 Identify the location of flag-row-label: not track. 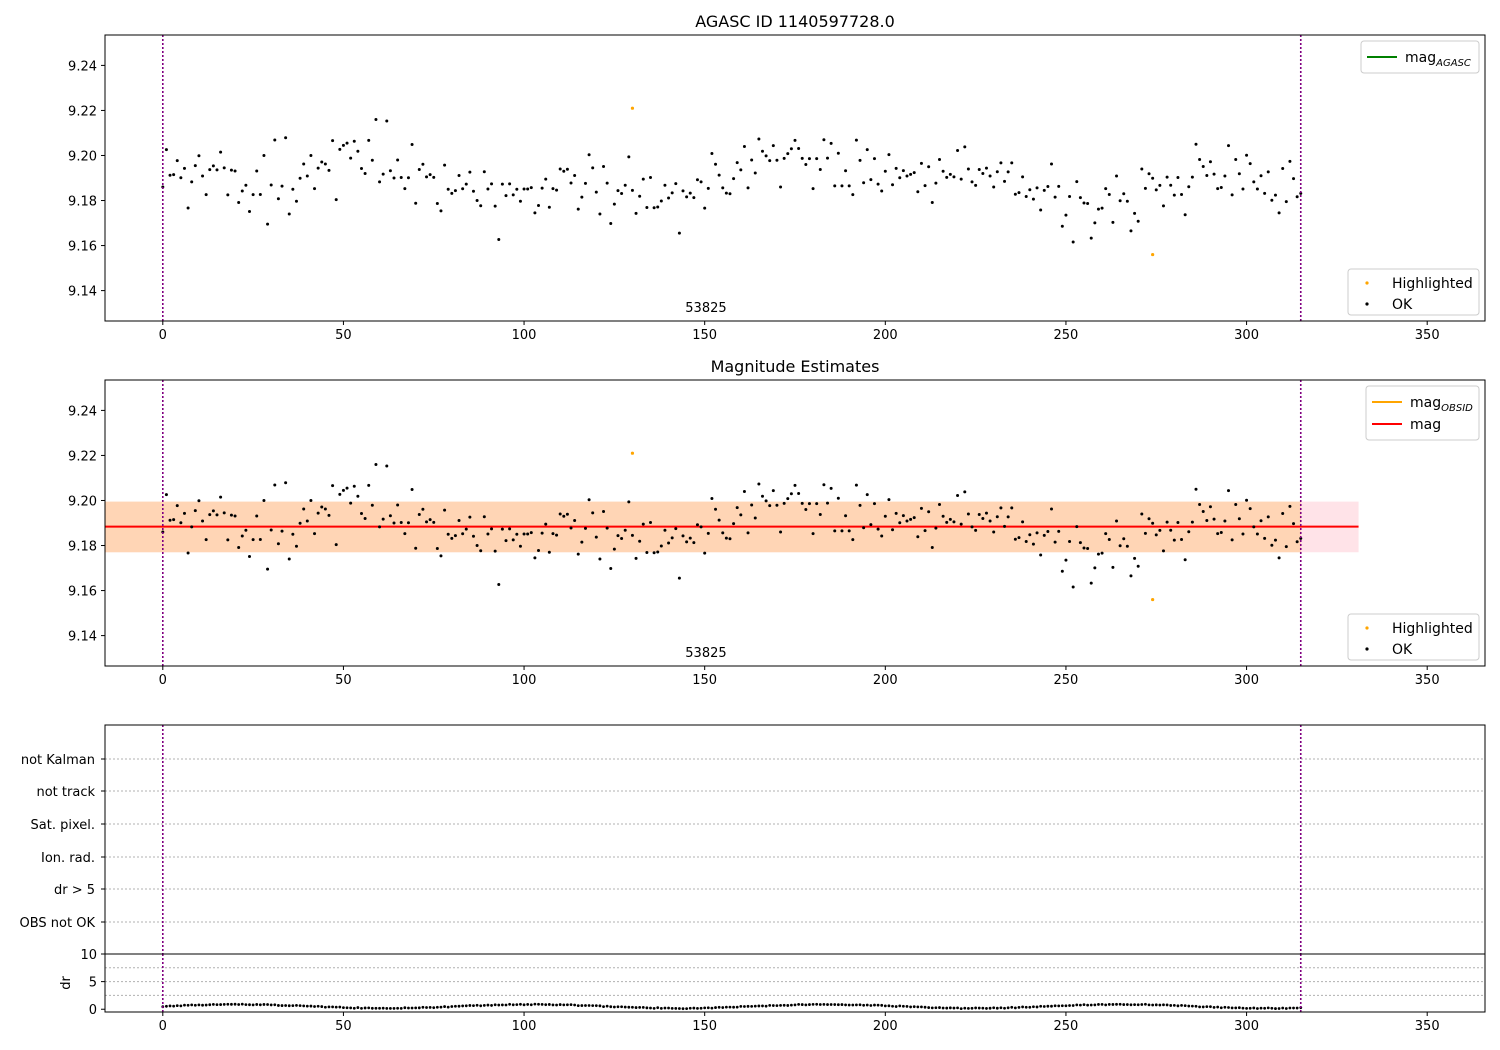
(65, 792).